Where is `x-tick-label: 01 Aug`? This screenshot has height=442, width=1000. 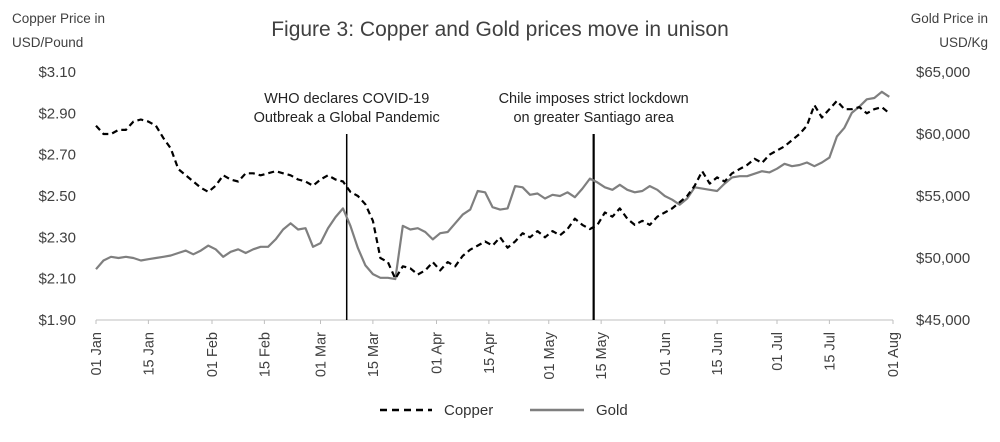 x-tick-label: 01 Aug is located at coordinates (894, 354).